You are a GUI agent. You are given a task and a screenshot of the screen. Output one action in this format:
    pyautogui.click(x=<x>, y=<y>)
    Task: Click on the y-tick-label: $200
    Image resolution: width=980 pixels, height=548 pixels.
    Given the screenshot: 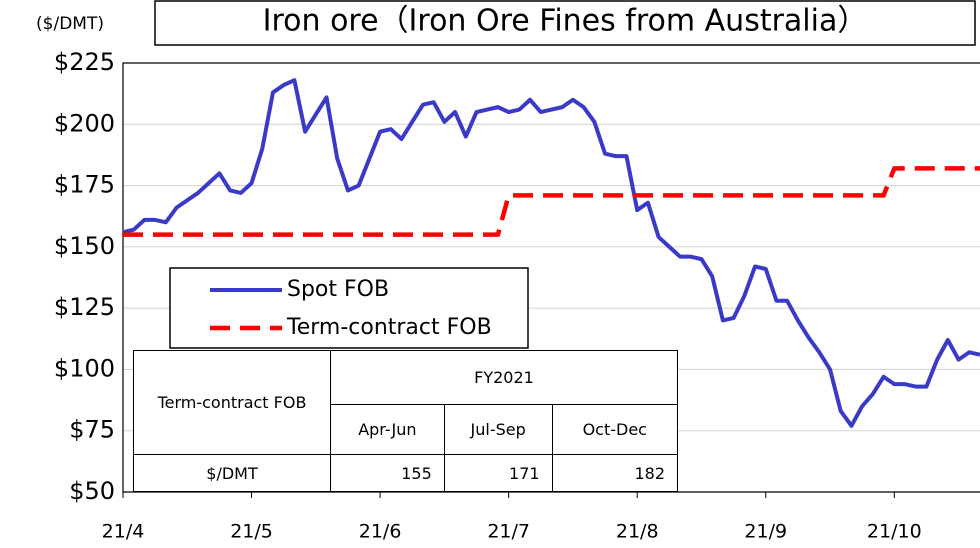 What is the action you would take?
    pyautogui.click(x=84, y=123)
    